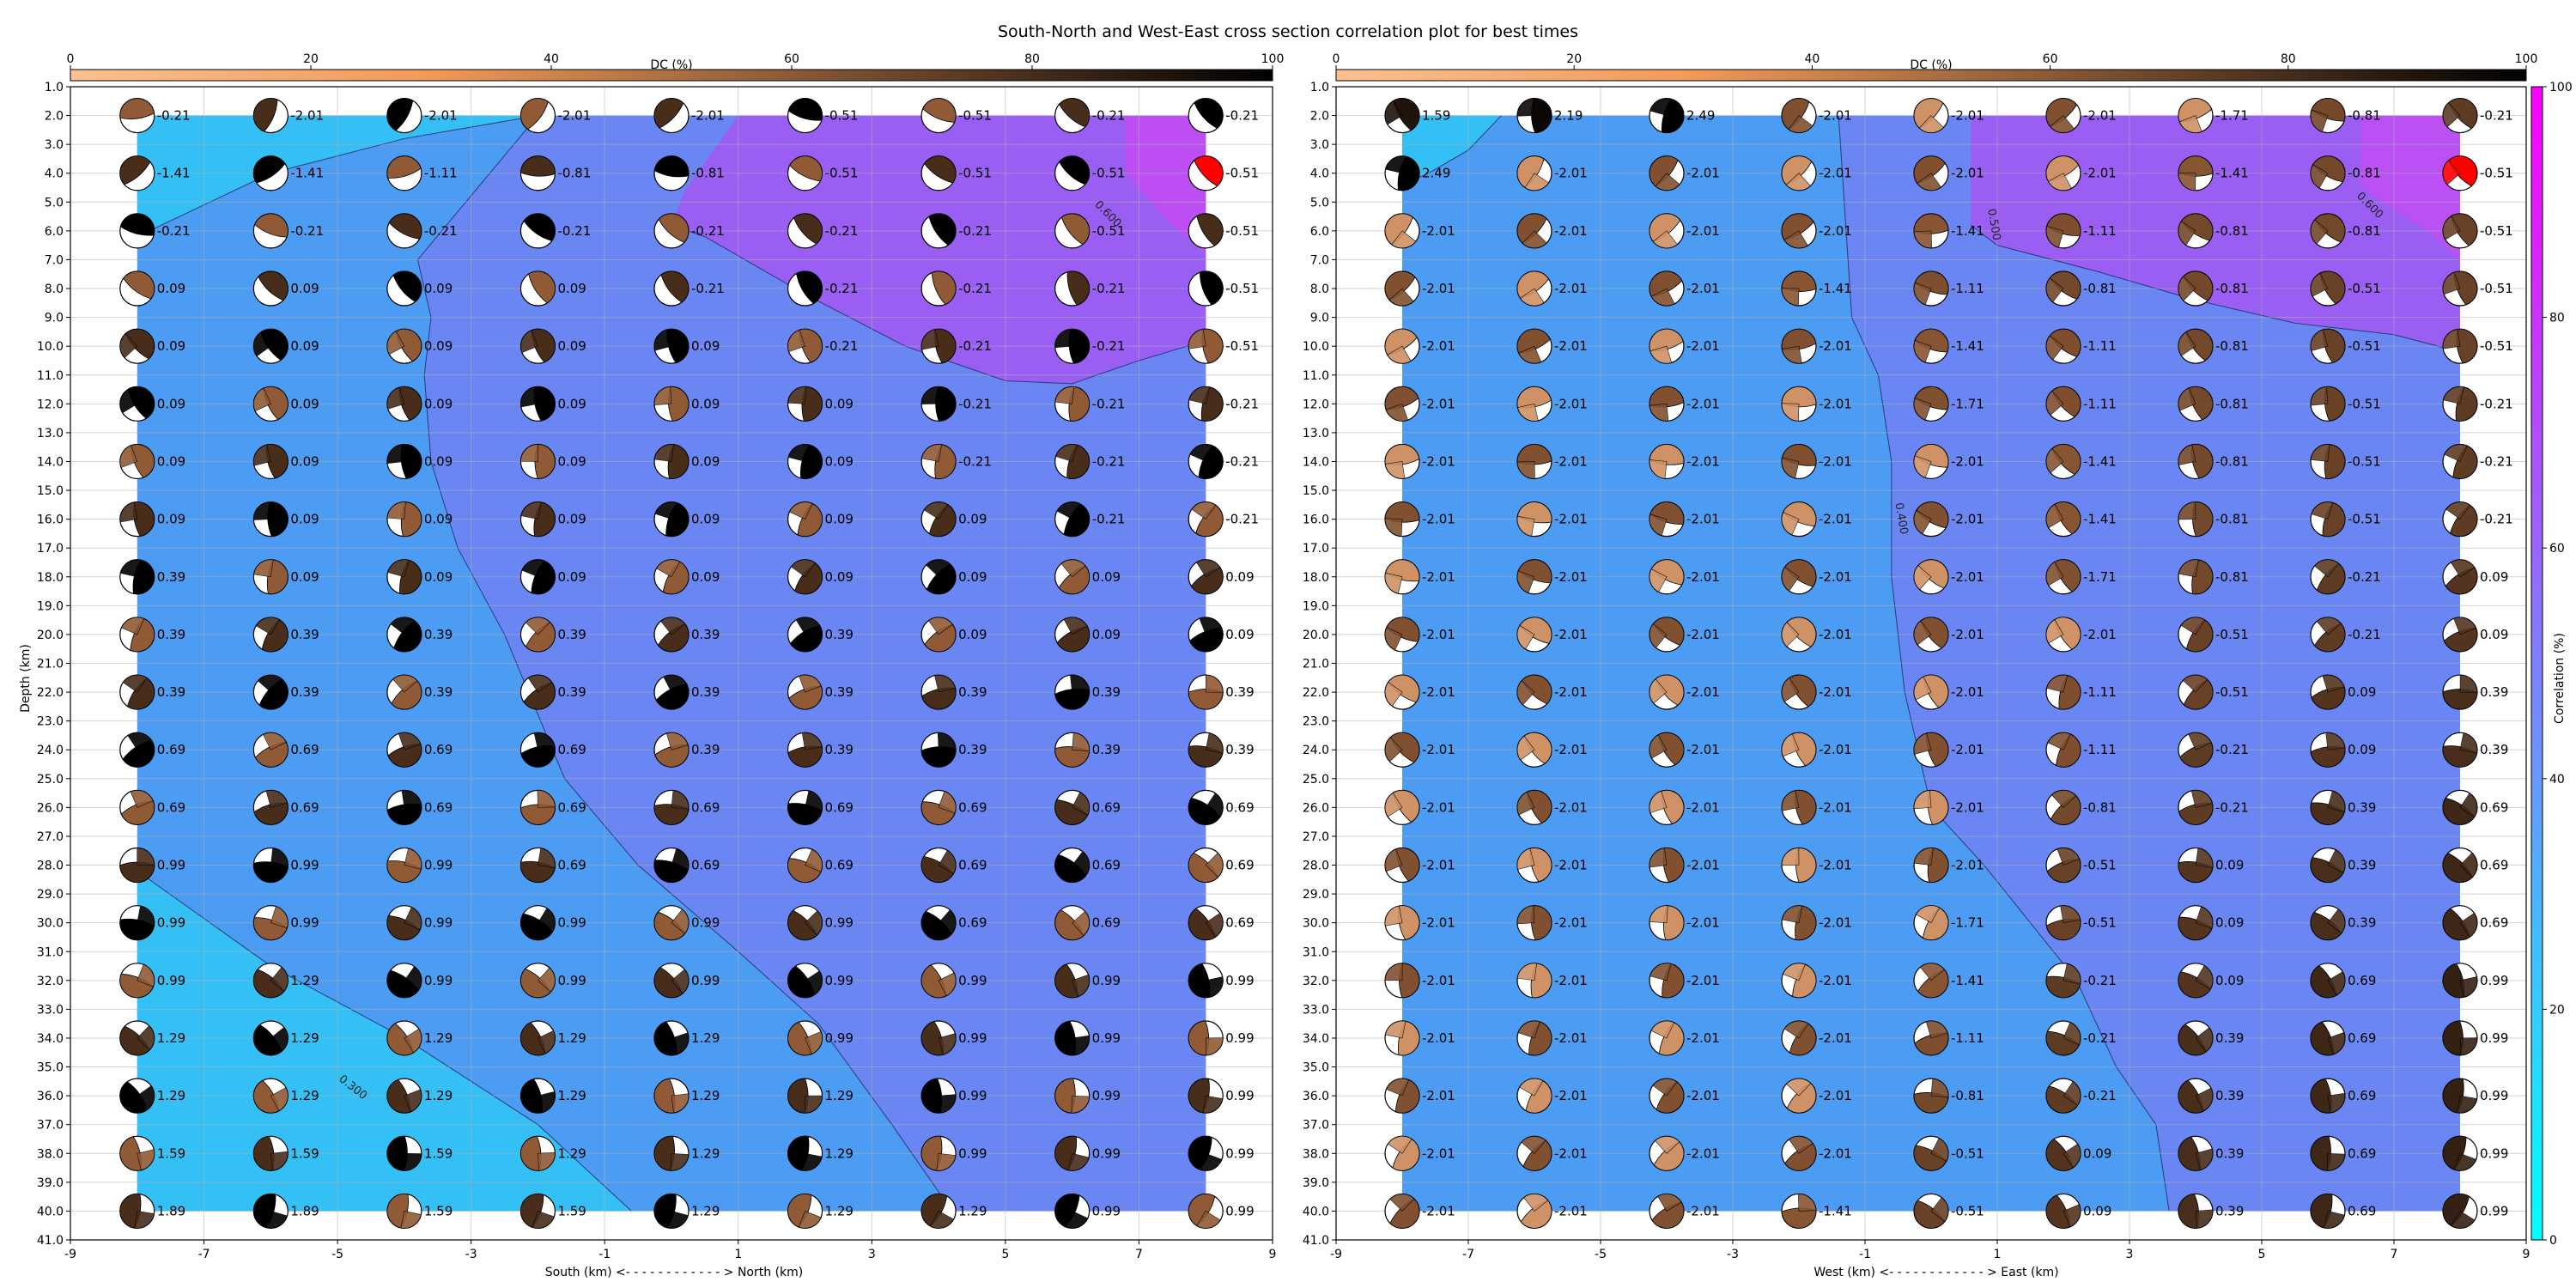  Describe the element at coordinates (1316, 347) in the screenshot. I see `y-tick-label: 10.0` at that location.